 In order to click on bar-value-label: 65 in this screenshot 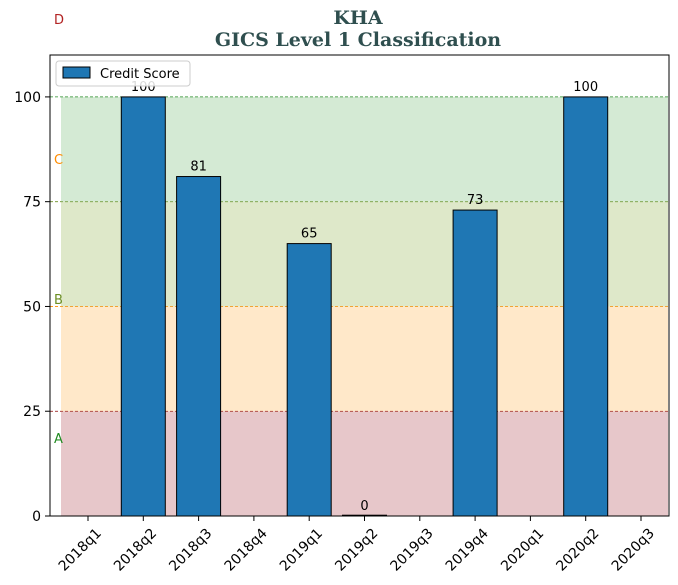, I will do `click(309, 234)`.